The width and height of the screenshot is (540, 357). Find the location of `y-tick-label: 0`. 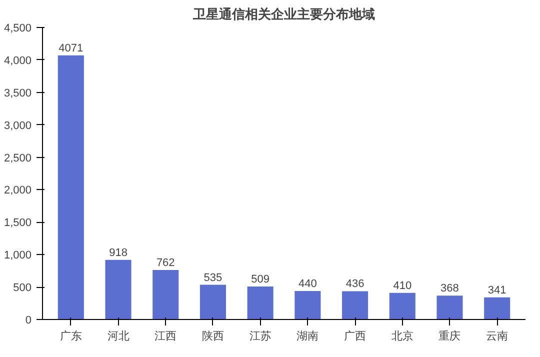

y-tick-label: 0 is located at coordinates (28, 320).